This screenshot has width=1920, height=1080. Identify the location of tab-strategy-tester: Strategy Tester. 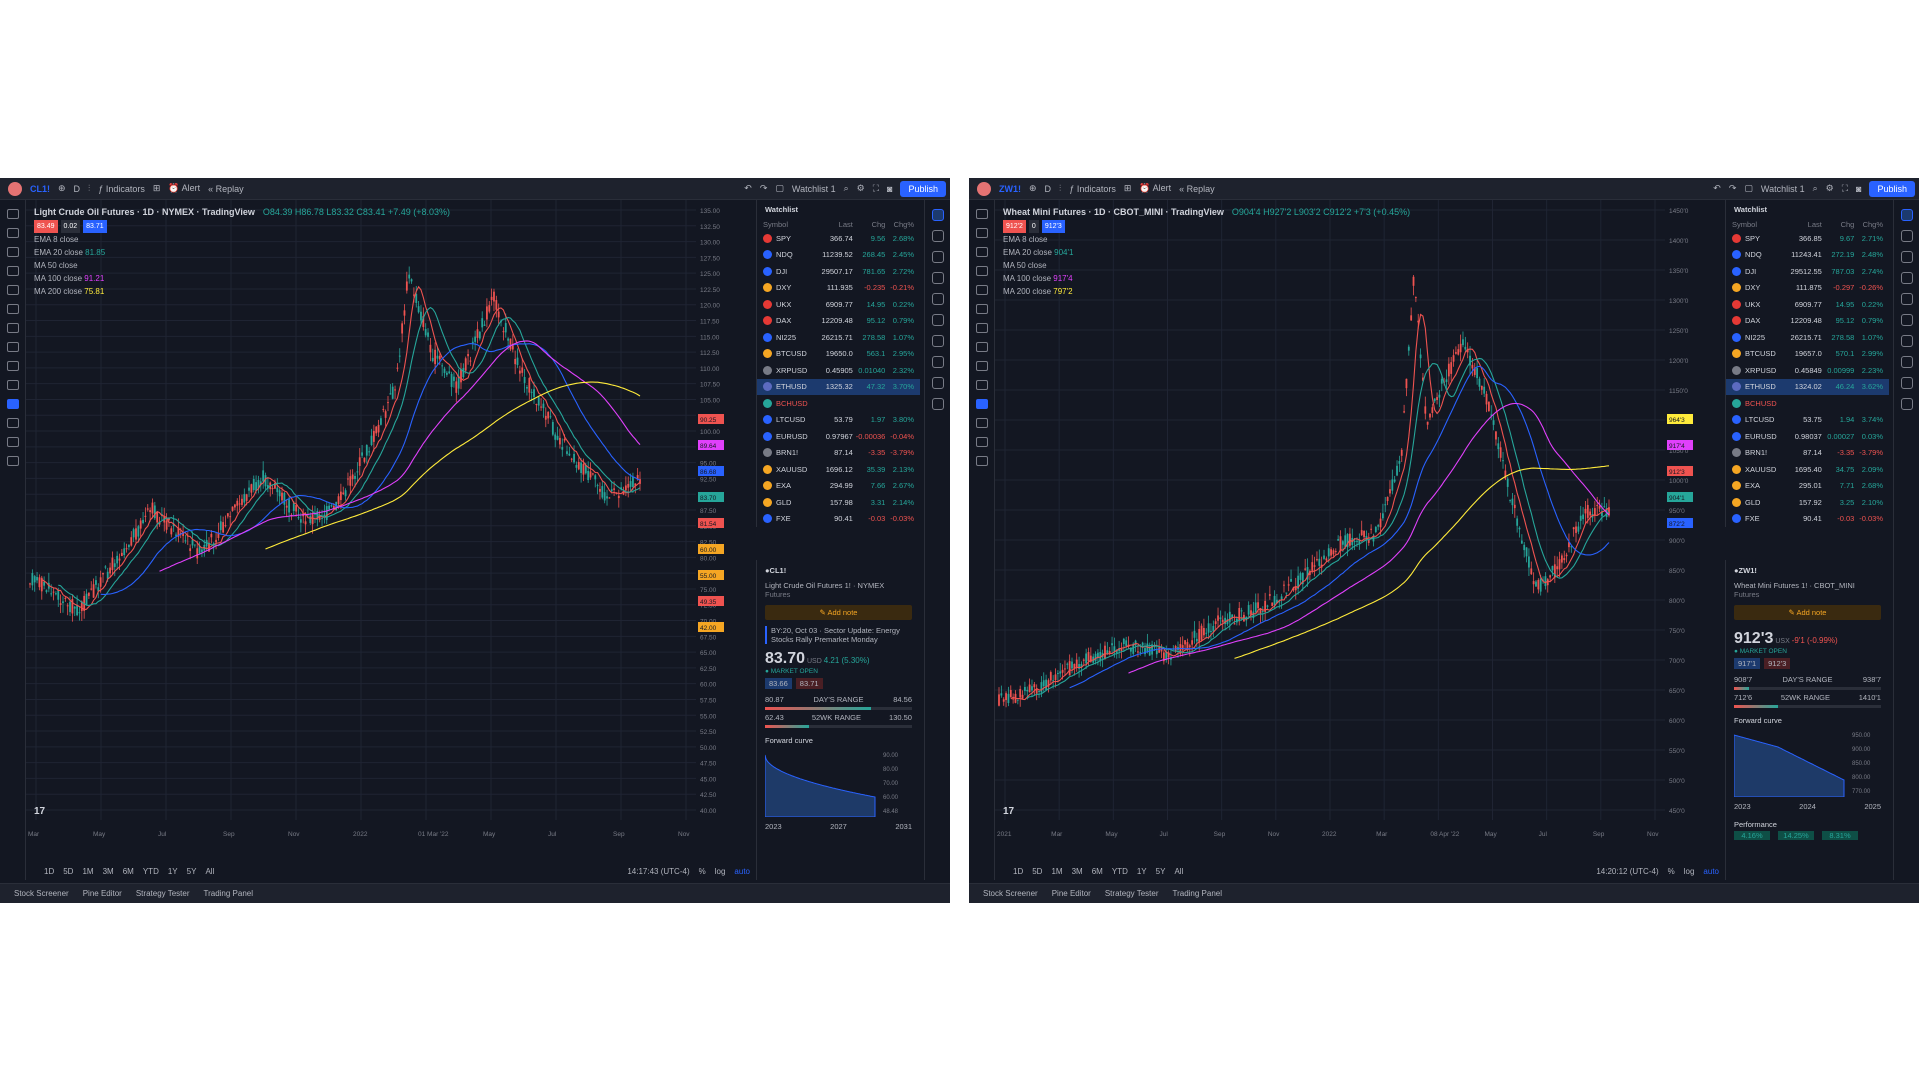
(162, 893).